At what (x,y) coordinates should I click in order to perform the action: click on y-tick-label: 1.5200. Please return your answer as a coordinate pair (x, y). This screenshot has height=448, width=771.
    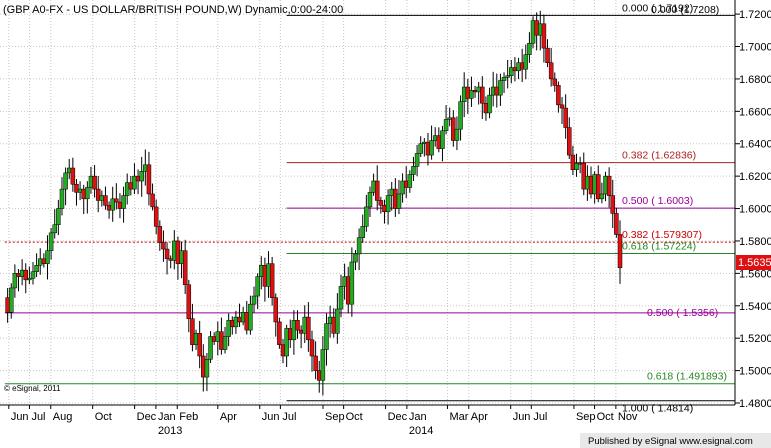
    Looking at the image, I should click on (755, 339).